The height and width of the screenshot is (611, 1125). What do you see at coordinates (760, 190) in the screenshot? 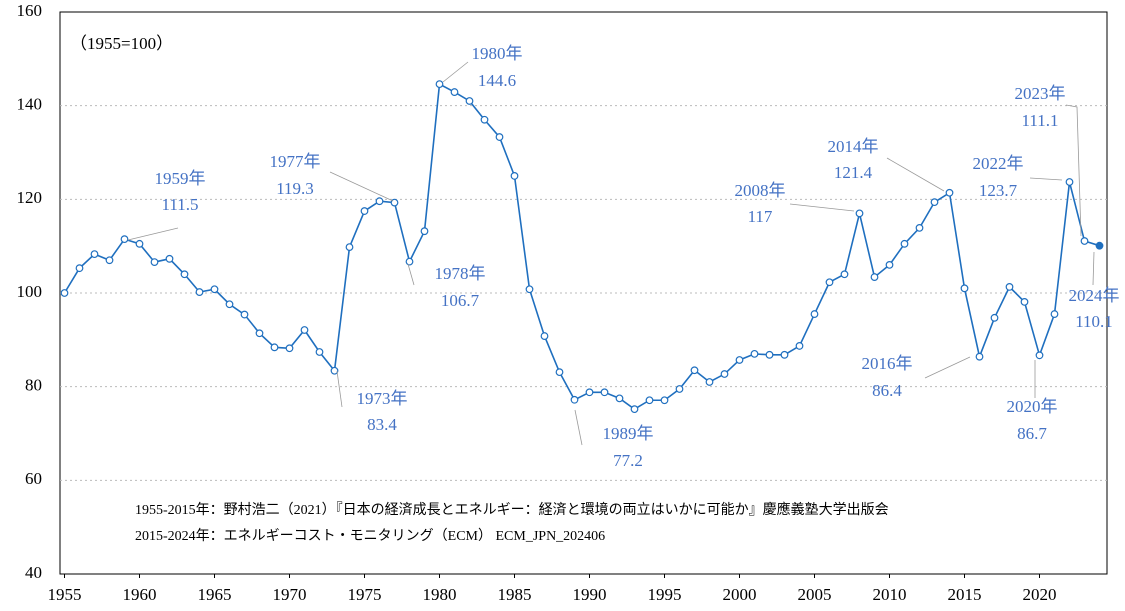
I see `annotation-year: 2008年` at bounding box center [760, 190].